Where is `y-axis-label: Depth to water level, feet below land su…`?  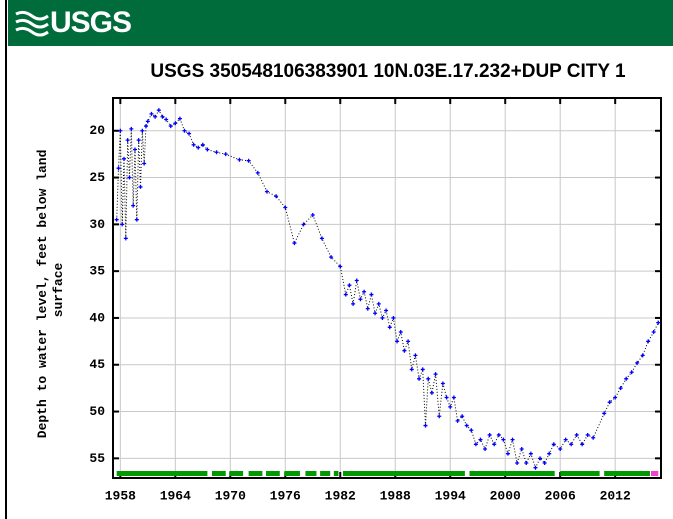 y-axis-label: Depth to water level, feet below land su… is located at coordinates (50, 290).